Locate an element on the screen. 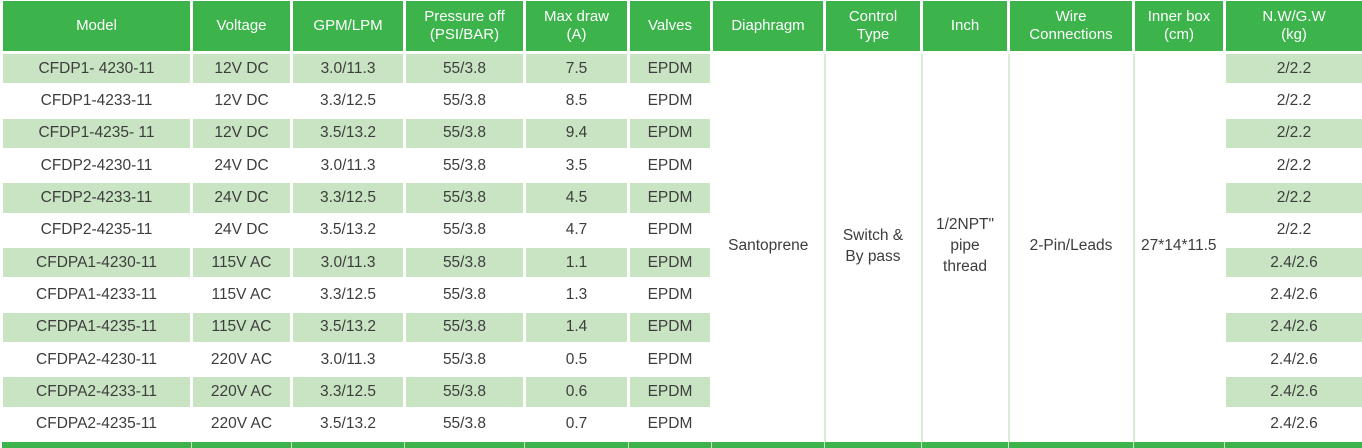 This screenshot has width=1362, height=448. cell-model: CFDPA1-4230-11 is located at coordinates (96, 262).